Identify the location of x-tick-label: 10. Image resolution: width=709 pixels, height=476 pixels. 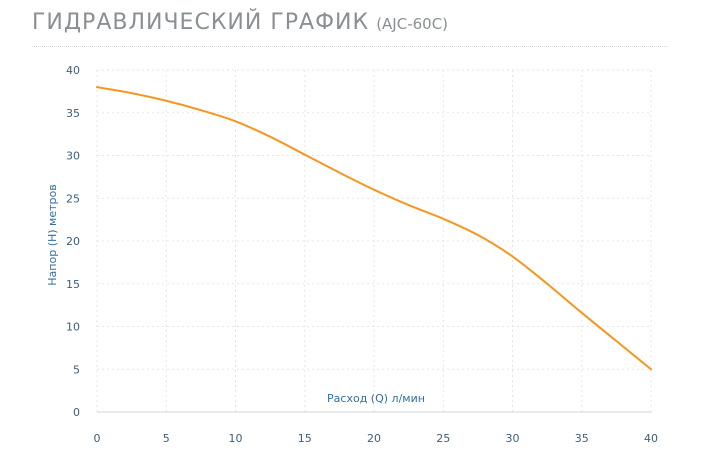
(236, 438).